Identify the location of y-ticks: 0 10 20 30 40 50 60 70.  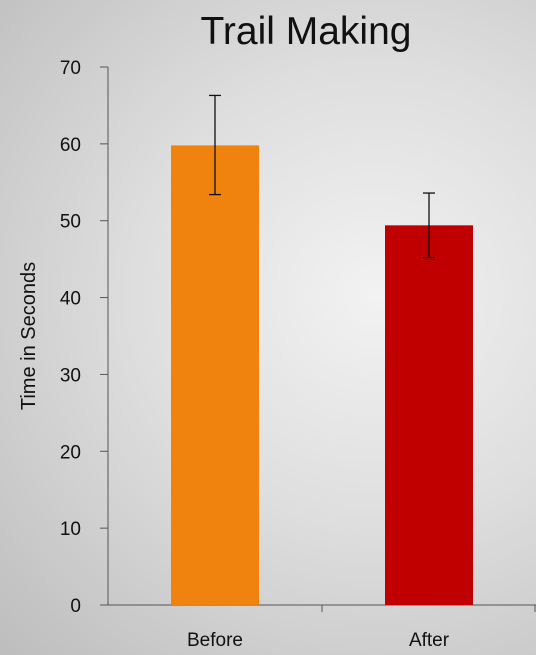
(84, 337).